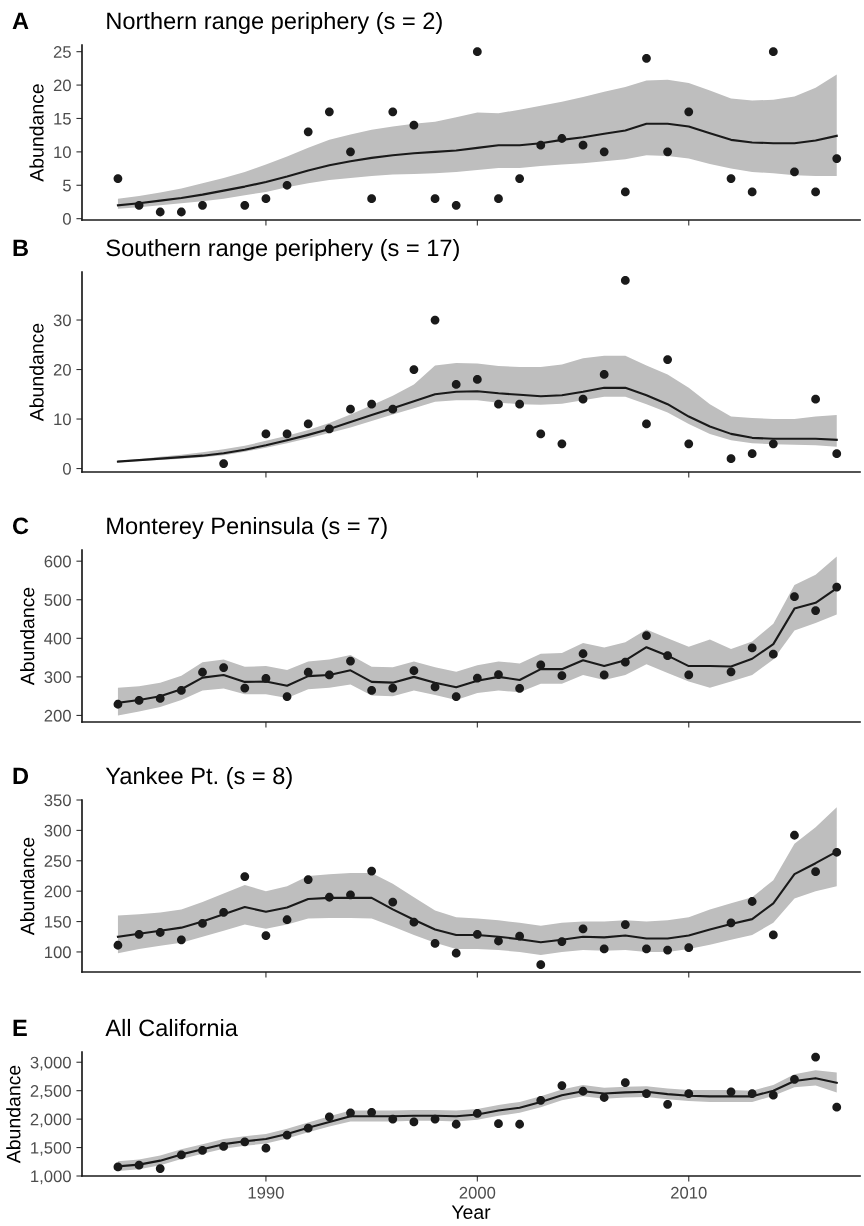 Image resolution: width=864 pixels, height=1226 pixels. I want to click on chart-title: Yankee Pt. (s = 8), so click(198, 777).